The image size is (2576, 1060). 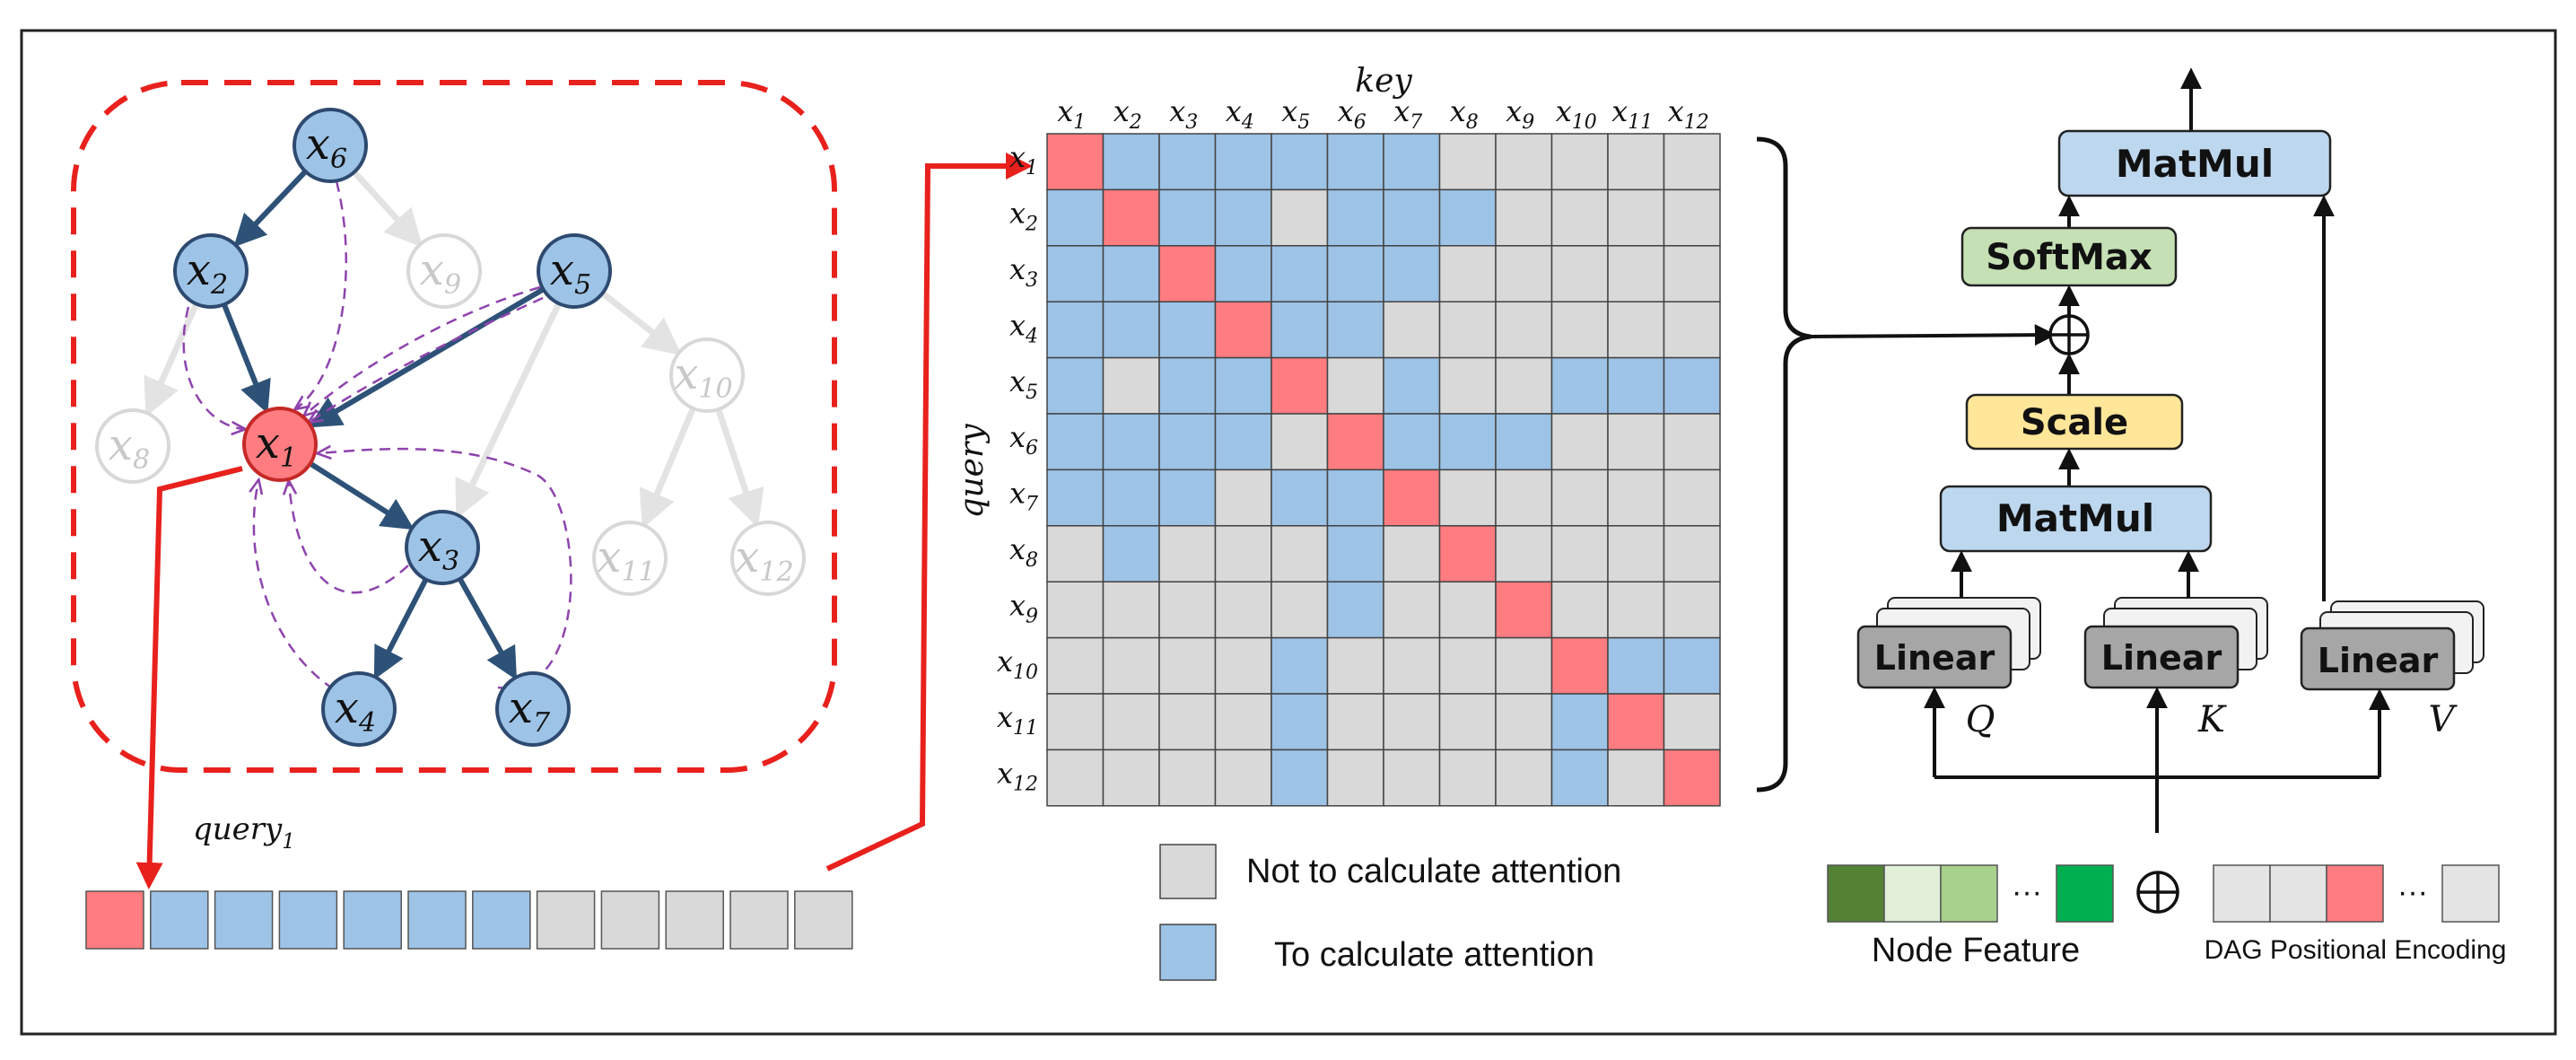 I want to click on node-x12: x12, so click(x=768, y=558).